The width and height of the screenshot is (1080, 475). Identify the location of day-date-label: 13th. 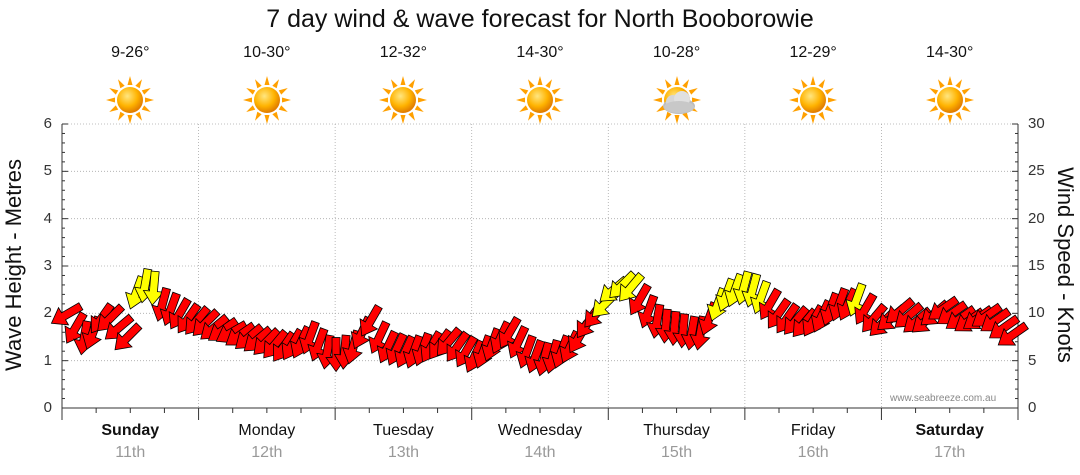
(403, 452).